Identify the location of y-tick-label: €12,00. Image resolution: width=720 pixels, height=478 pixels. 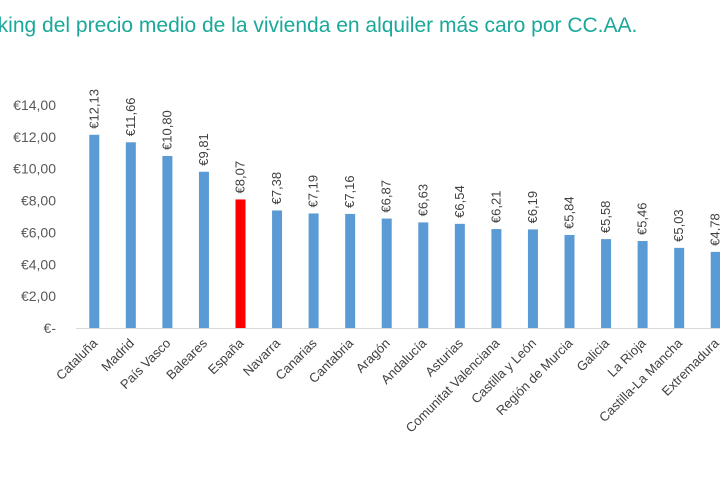
(34, 137).